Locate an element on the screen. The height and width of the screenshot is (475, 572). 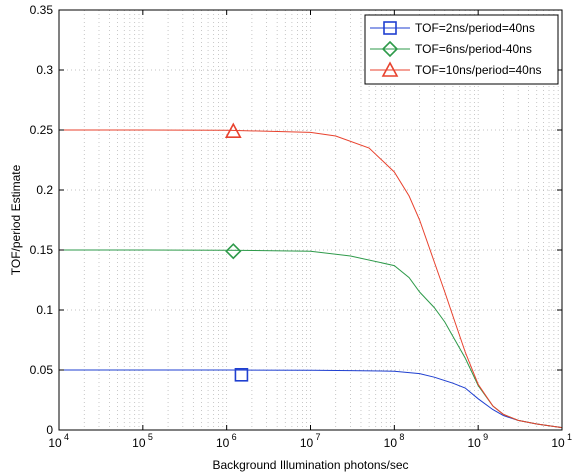
y-tick-label: 0.05 is located at coordinates (42, 370).